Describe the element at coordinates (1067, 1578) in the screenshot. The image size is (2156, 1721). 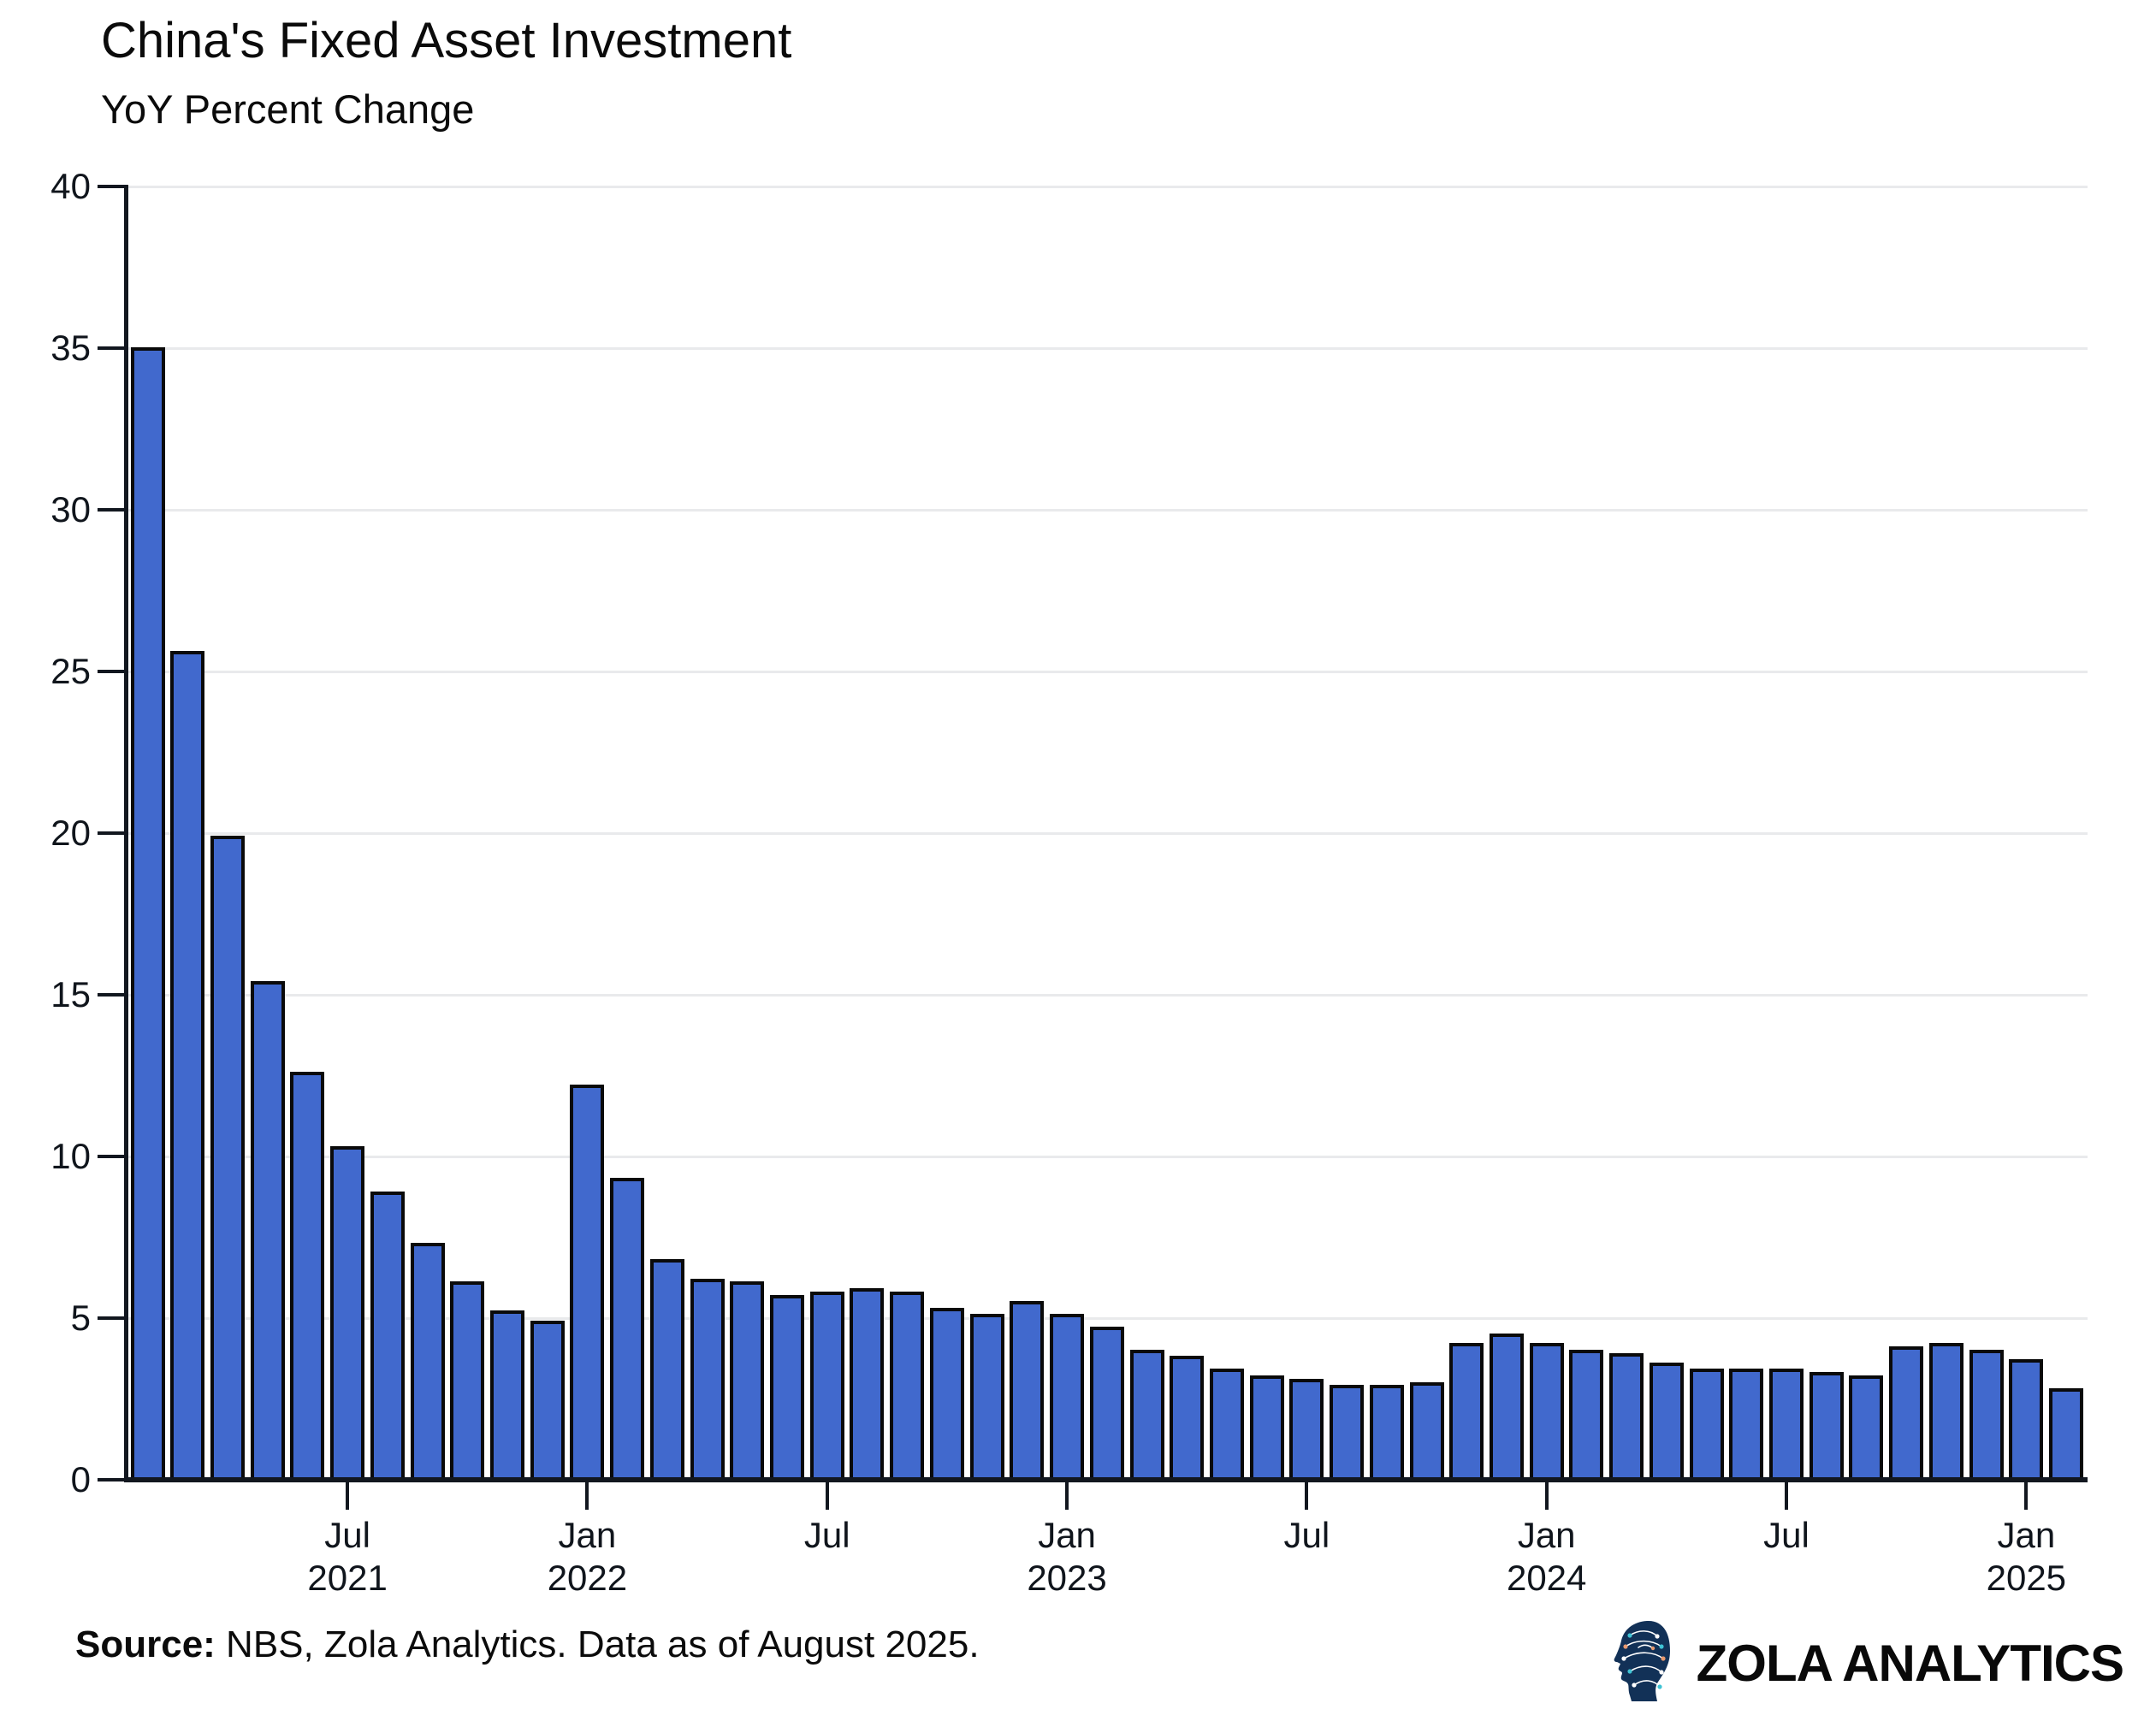
I see `x-tick-label-year: 2023` at that location.